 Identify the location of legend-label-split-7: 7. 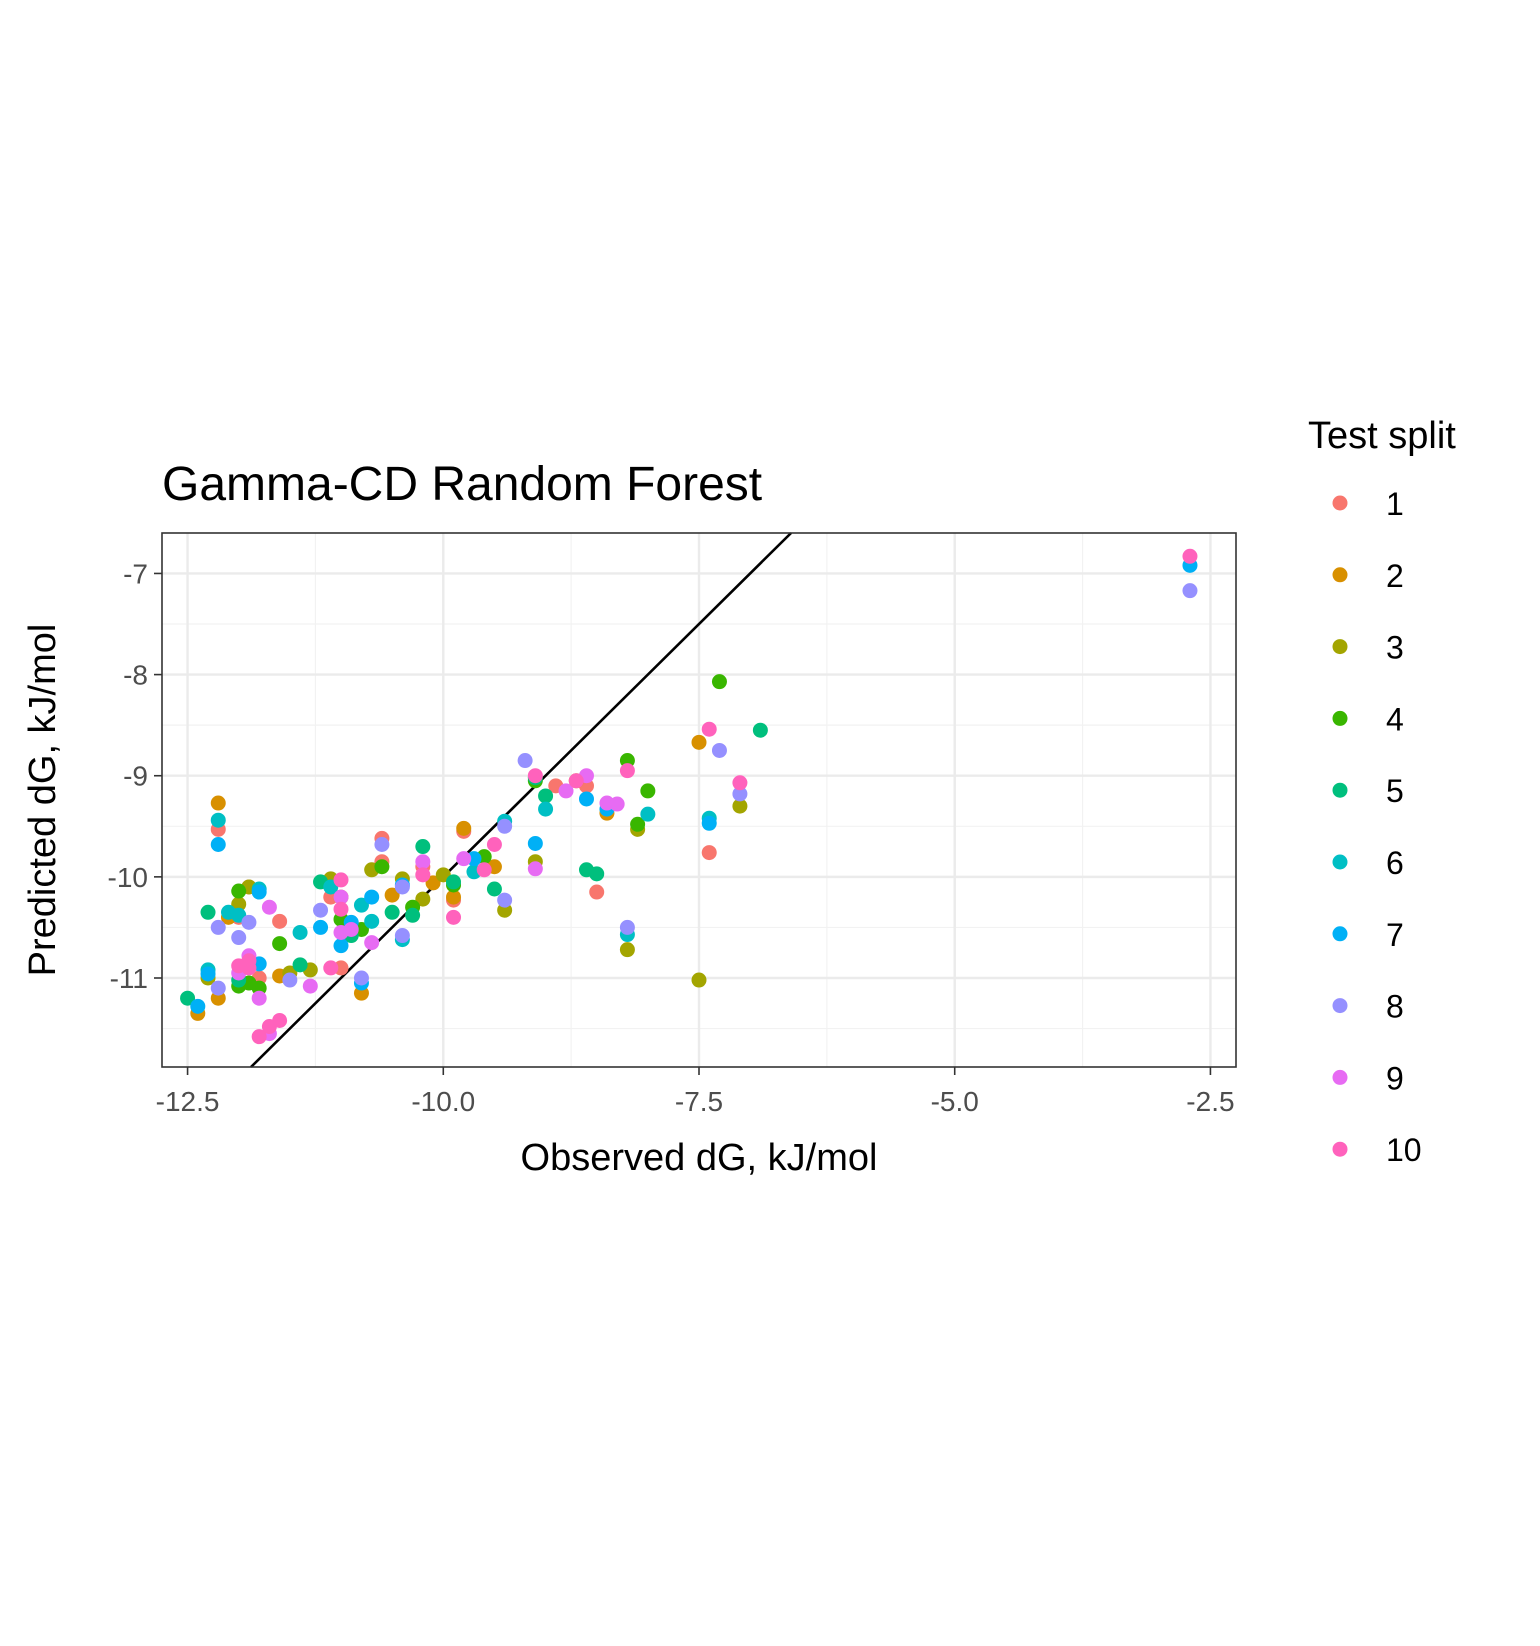
(1395, 935).